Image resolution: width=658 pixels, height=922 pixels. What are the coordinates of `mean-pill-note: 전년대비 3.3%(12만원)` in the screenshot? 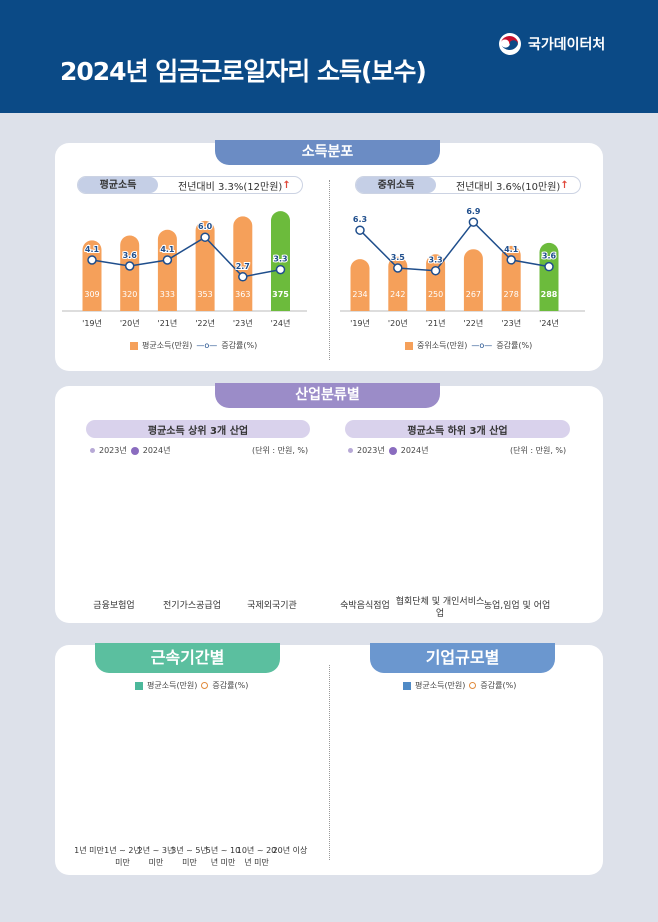 It's located at (230, 187).